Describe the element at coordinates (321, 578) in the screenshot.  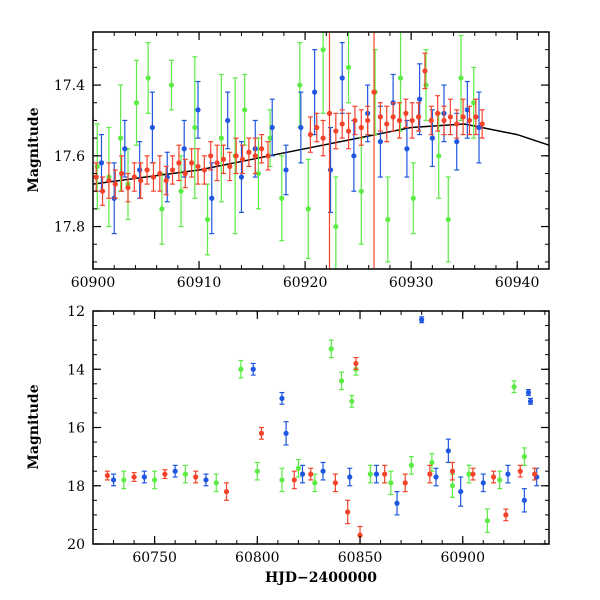
I see `bottom-panel-x-axis-label: HJD−2400000` at that location.